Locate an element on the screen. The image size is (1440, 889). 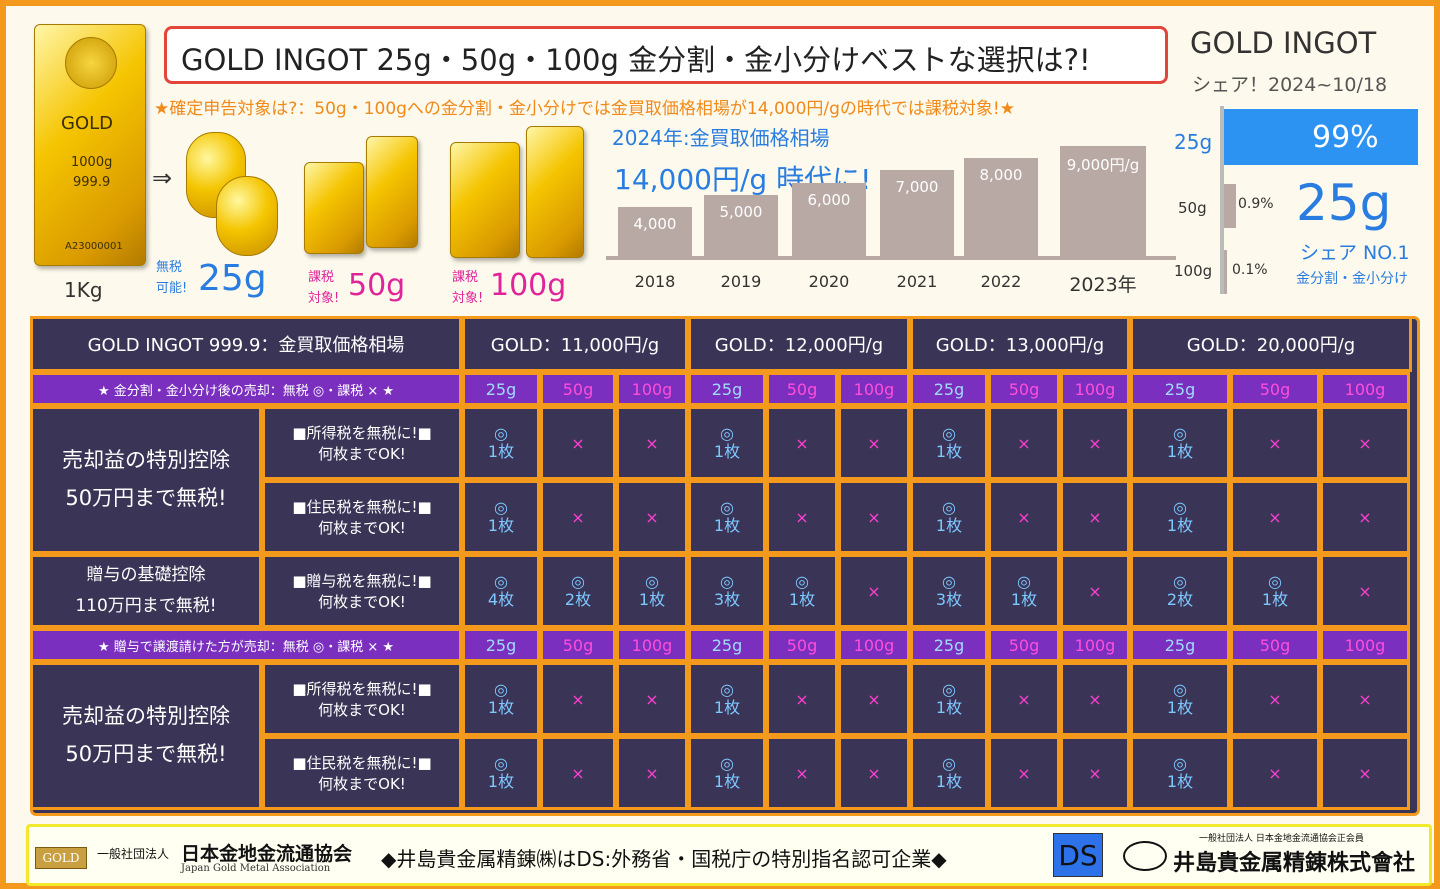
section-title: 贈与の基礎控除 110万円まで無税! is located at coordinates (146, 591).